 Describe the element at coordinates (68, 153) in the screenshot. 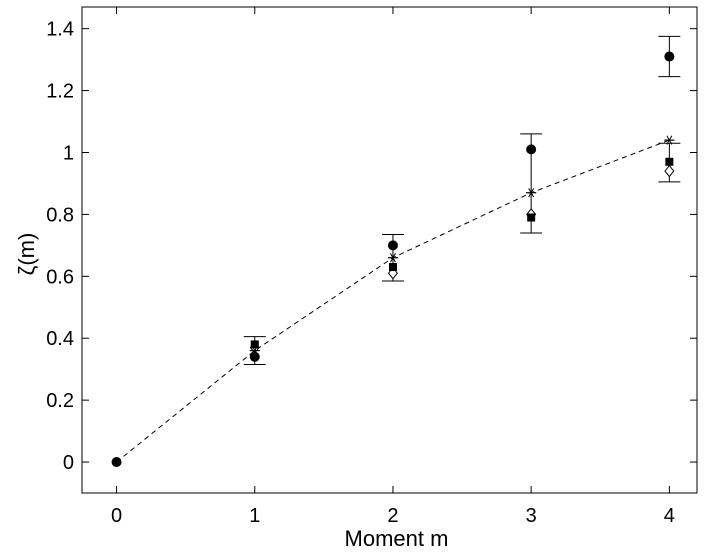

I see `y-tick-label: 1` at that location.